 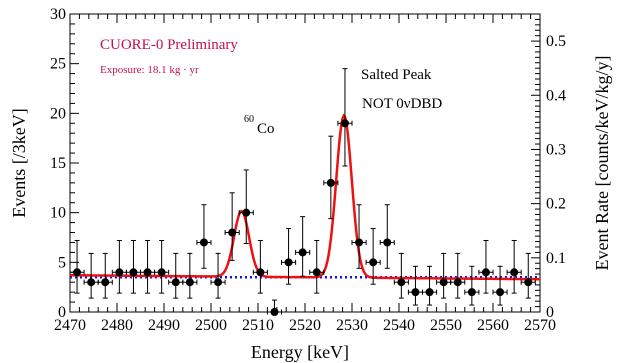 What do you see at coordinates (602, 163) in the screenshot?
I see `y2-axis-title: Event Rate [counts/keV/kg/y]` at bounding box center [602, 163].